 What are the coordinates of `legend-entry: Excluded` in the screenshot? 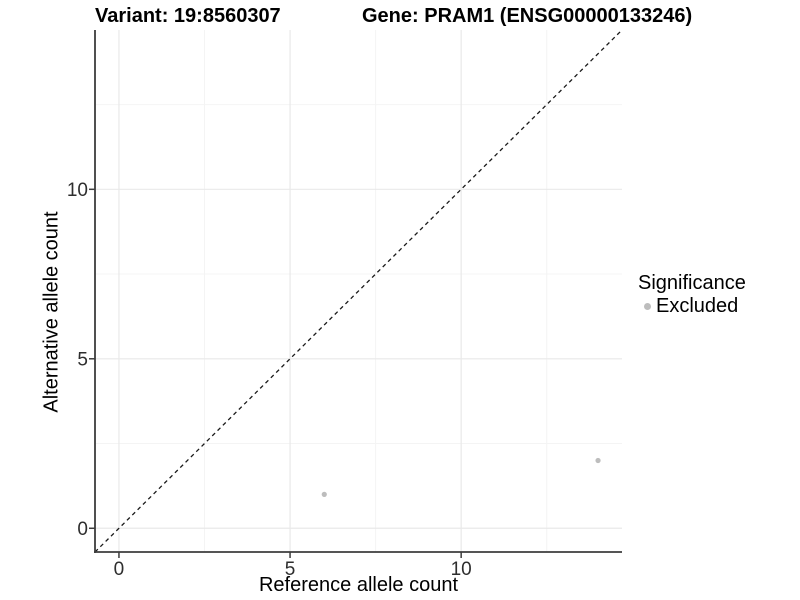 It's located at (692, 306).